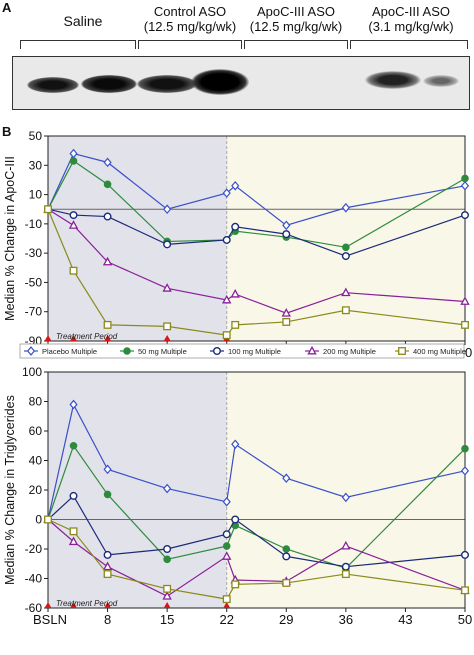  What do you see at coordinates (50, 619) in the screenshot?
I see `x-tick-label: BSLN` at bounding box center [50, 619].